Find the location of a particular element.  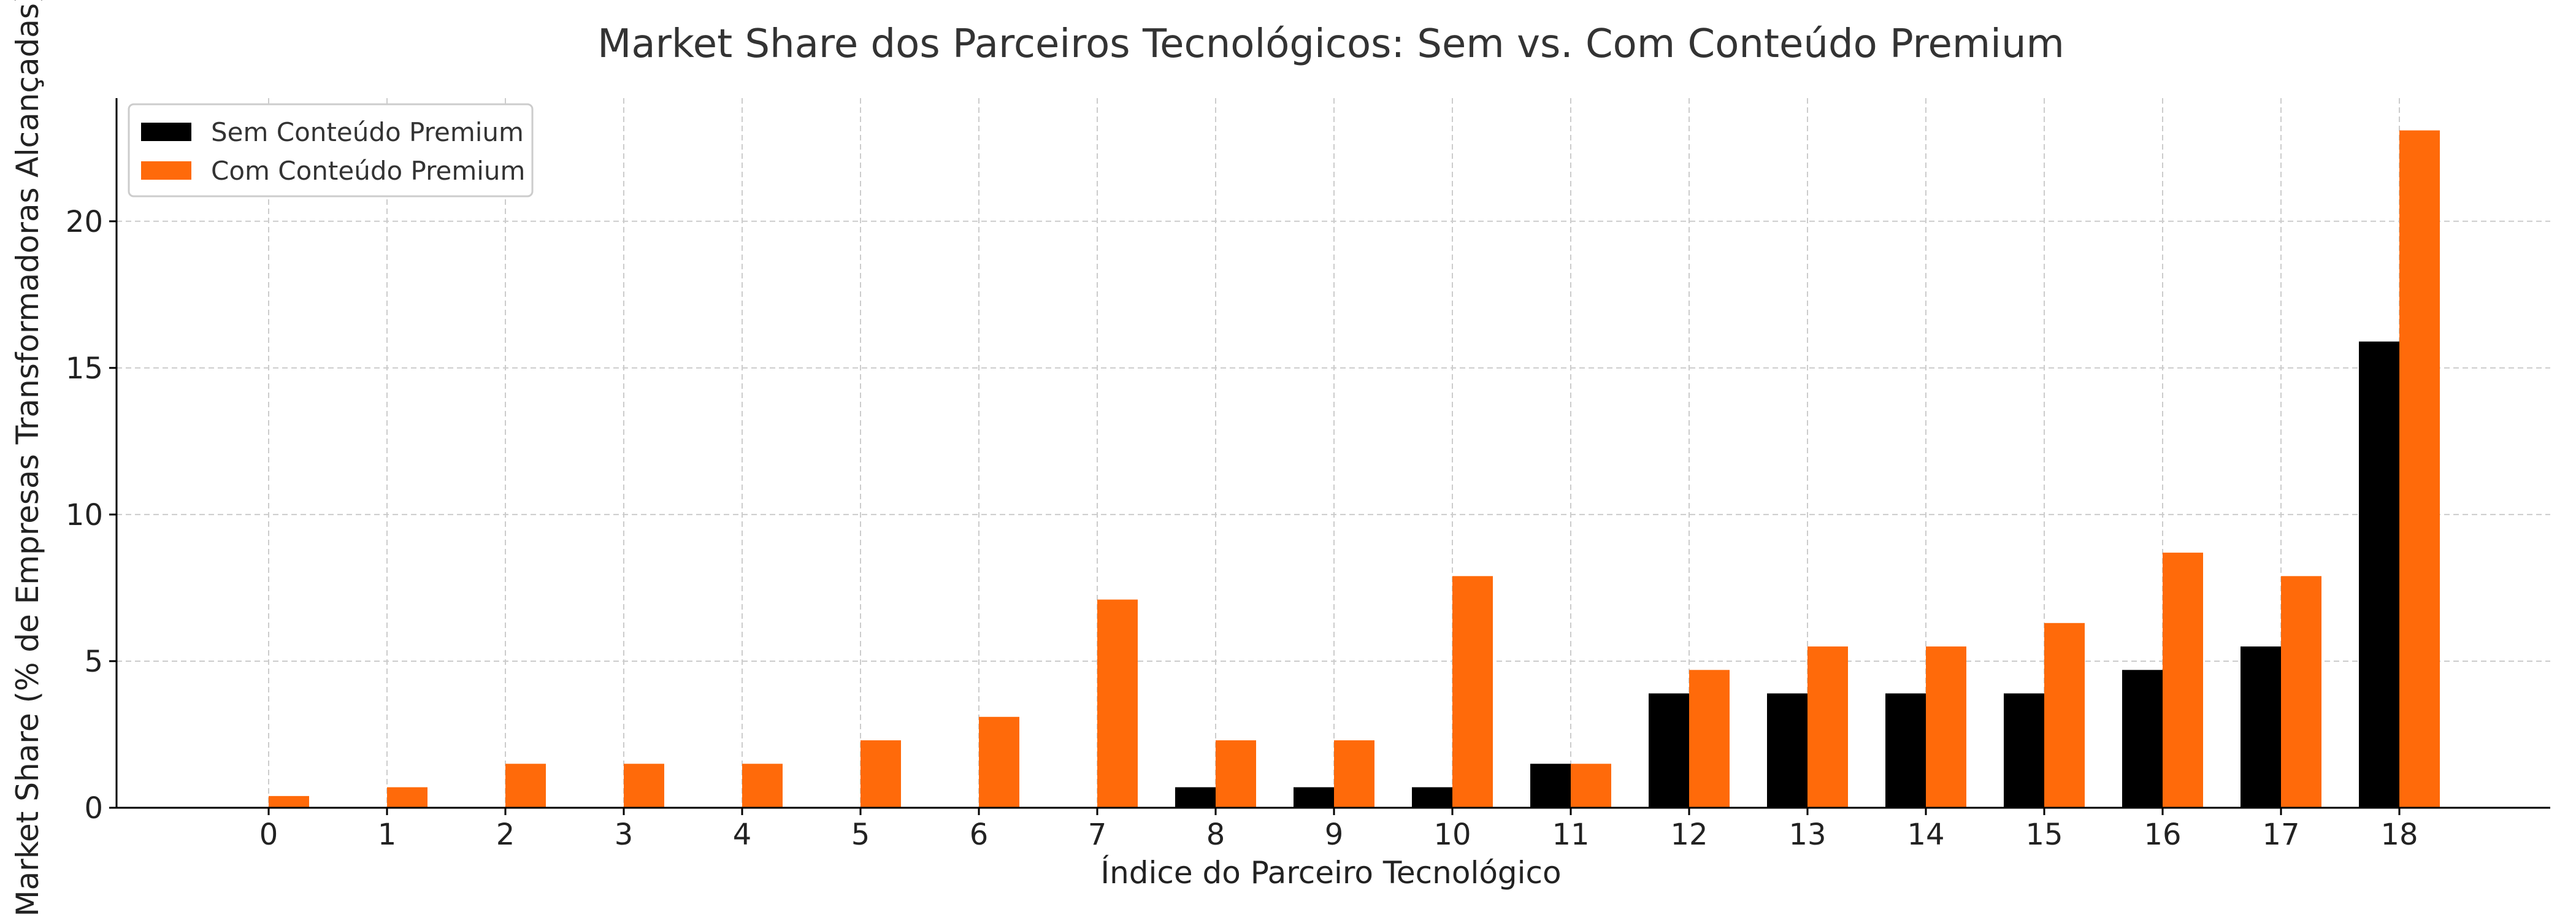

x-tick-label: 18 is located at coordinates (2399, 835).